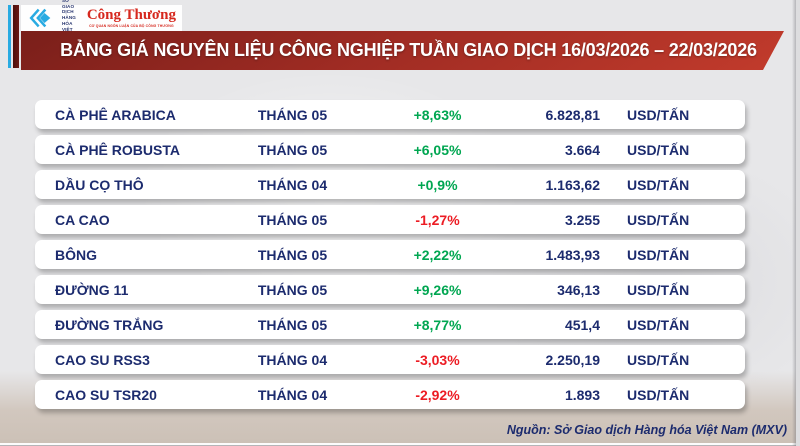 This screenshot has width=800, height=446. What do you see at coordinates (390, 219) in the screenshot?
I see `table-row: CA CAO THÁNG 05 -1,27% 3.255 USD/TẤN` at bounding box center [390, 219].